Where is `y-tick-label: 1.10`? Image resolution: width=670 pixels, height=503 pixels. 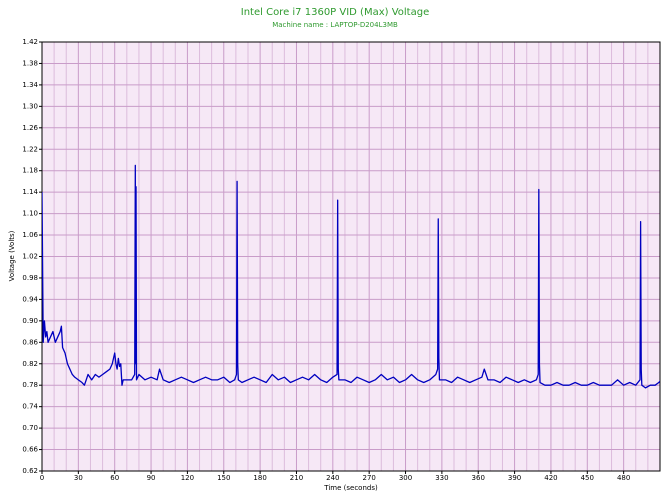 y-tick-label: 1.10 is located at coordinates (30, 214).